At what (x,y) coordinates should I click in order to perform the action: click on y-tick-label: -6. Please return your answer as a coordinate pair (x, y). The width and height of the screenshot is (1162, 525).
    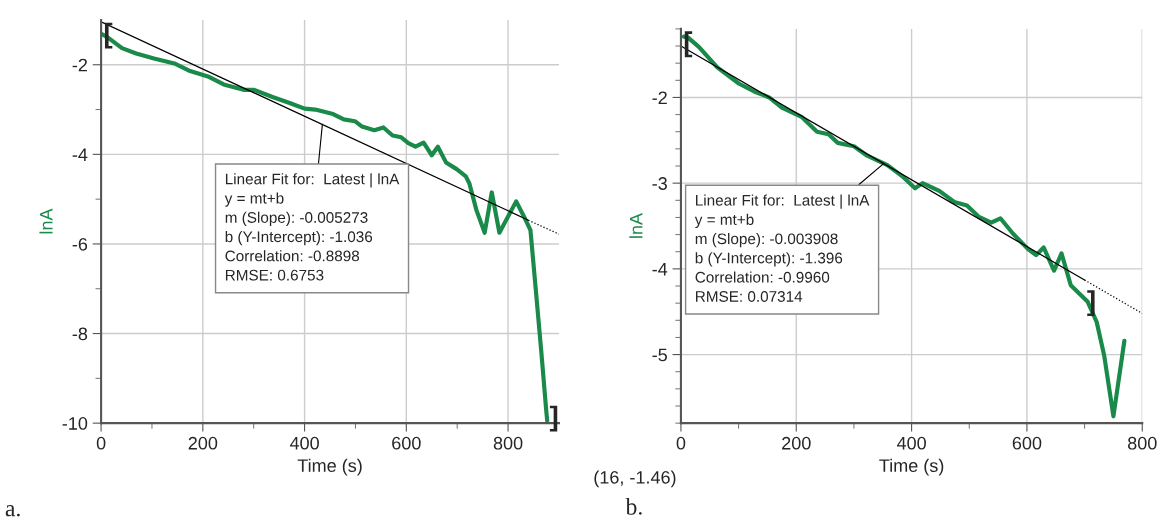
    Looking at the image, I should click on (80, 244).